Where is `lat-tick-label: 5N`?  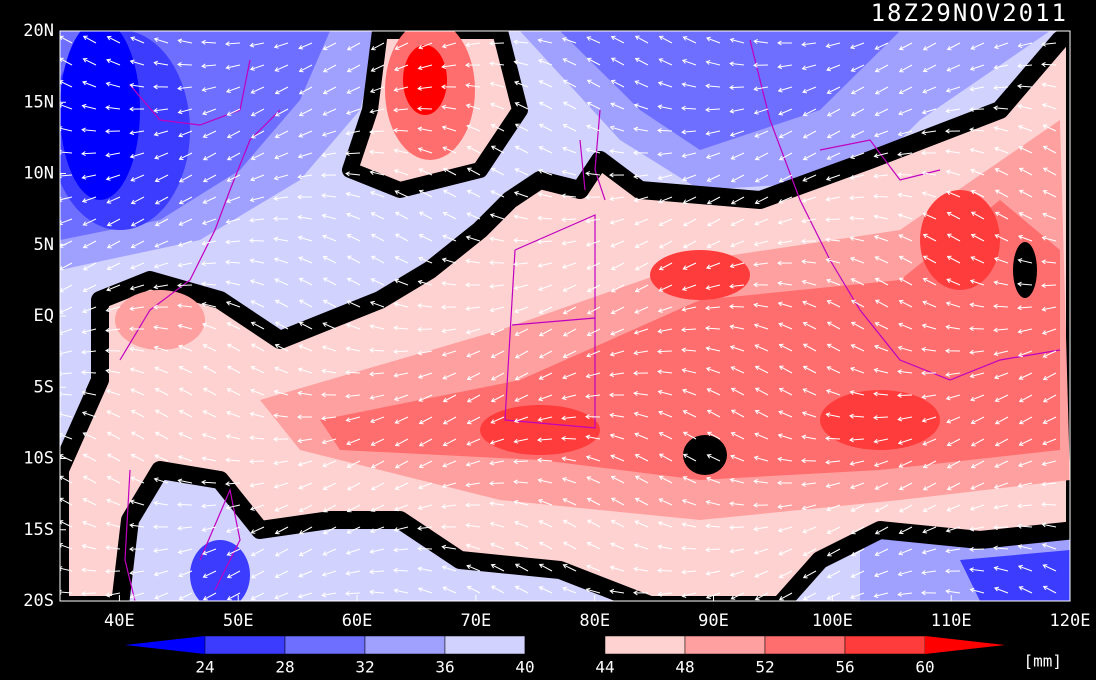
lat-tick-label: 5N is located at coordinates (44, 245).